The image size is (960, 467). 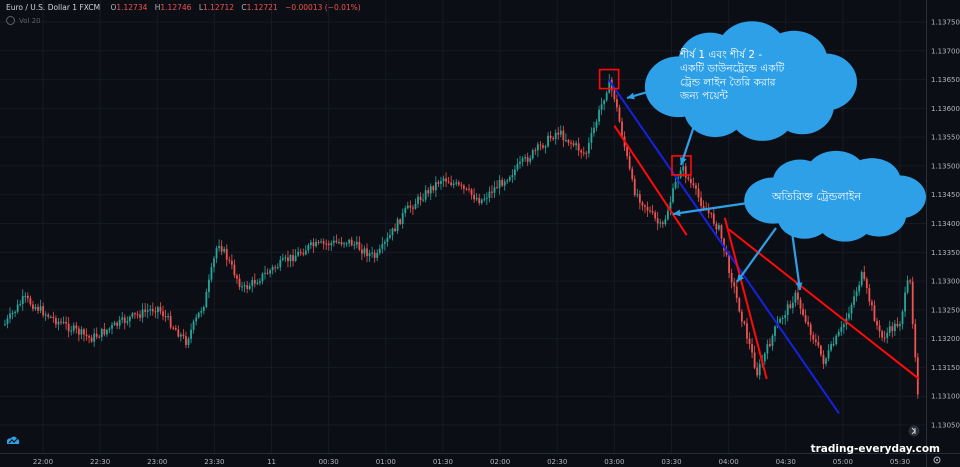 What do you see at coordinates (945, 224) in the screenshot?
I see `y-tick-label: 1.13400` at bounding box center [945, 224].